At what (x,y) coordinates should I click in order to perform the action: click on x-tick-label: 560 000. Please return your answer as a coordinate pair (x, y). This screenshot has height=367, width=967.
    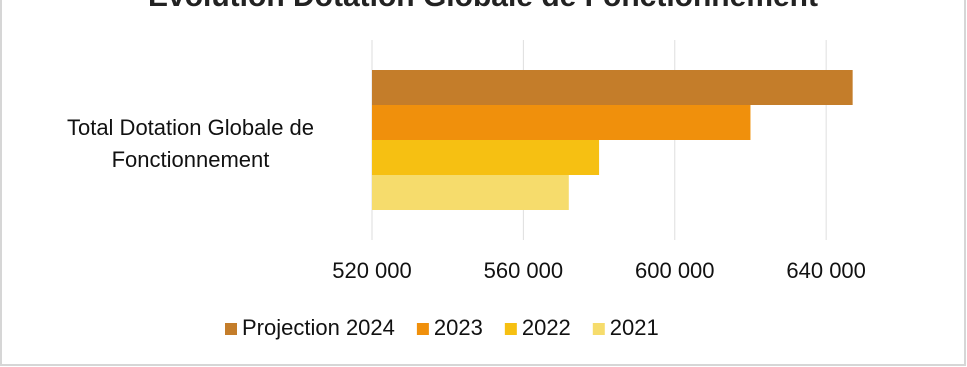
    Looking at the image, I should click on (524, 270).